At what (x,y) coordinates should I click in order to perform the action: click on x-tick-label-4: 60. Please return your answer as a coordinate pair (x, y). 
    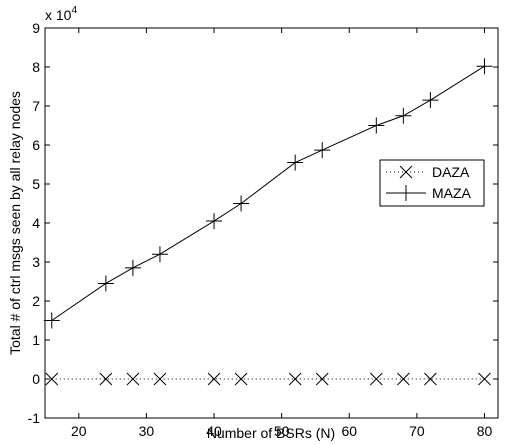
    Looking at the image, I should click on (349, 431).